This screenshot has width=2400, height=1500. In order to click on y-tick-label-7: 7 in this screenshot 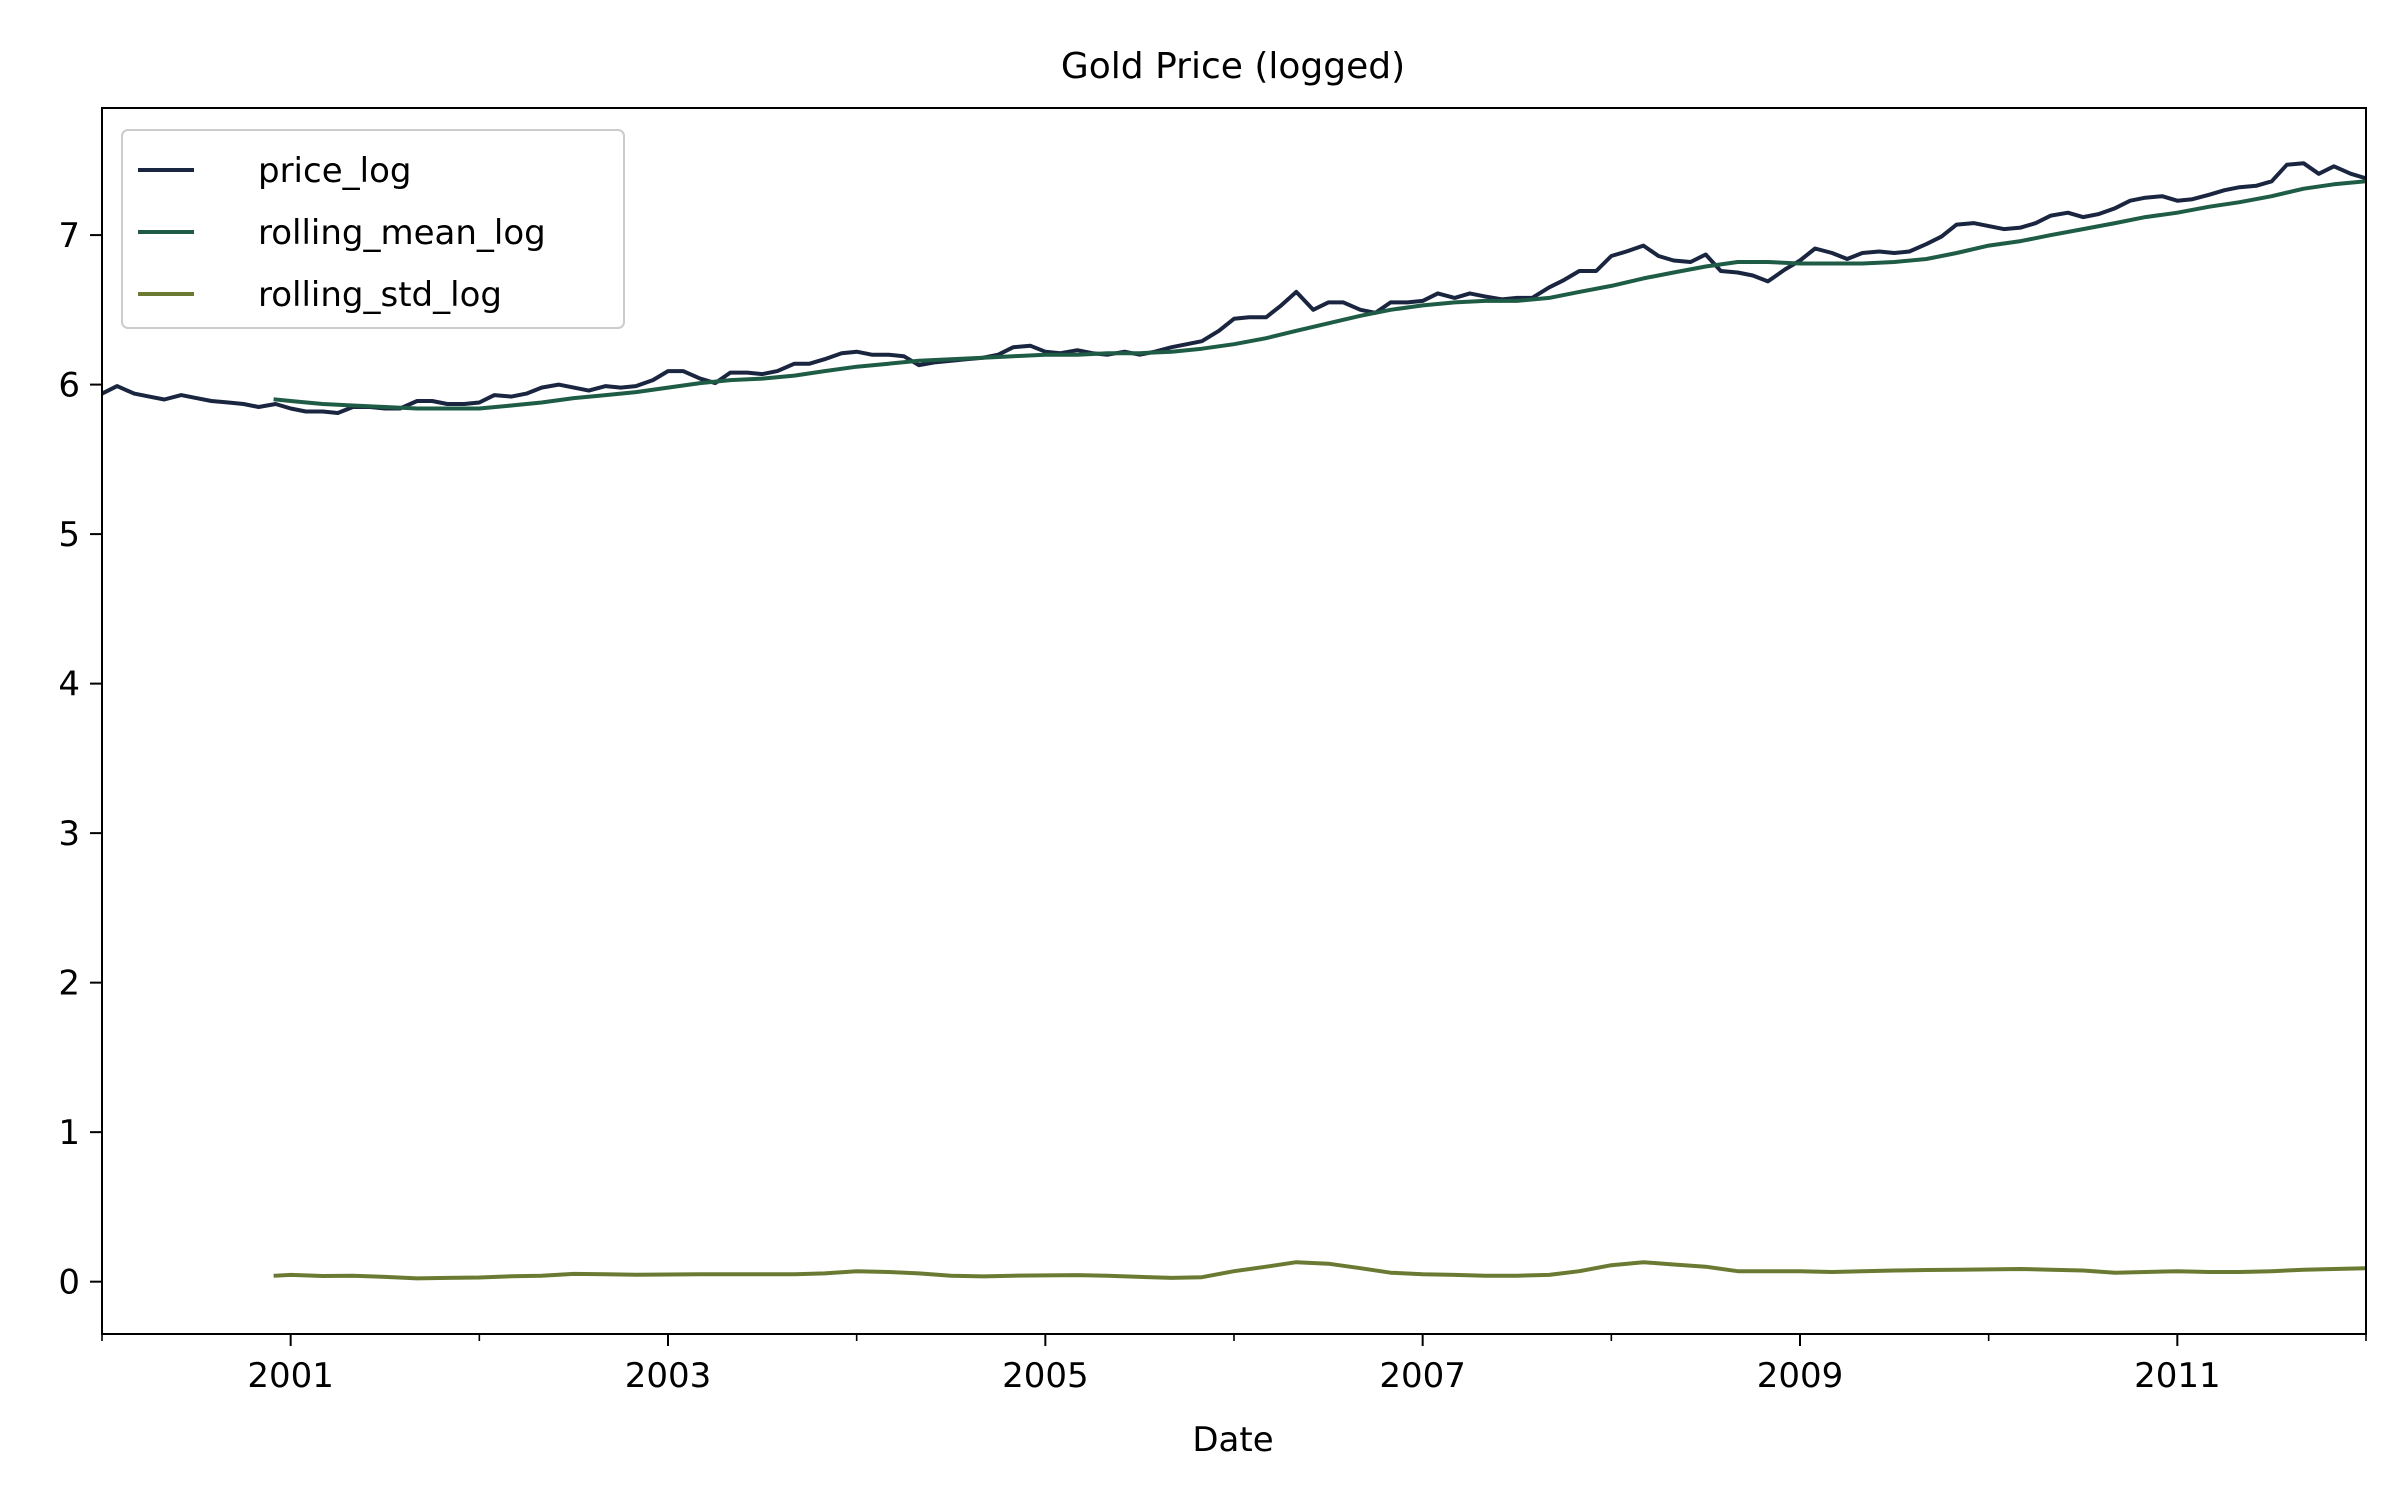, I will do `click(69, 236)`.